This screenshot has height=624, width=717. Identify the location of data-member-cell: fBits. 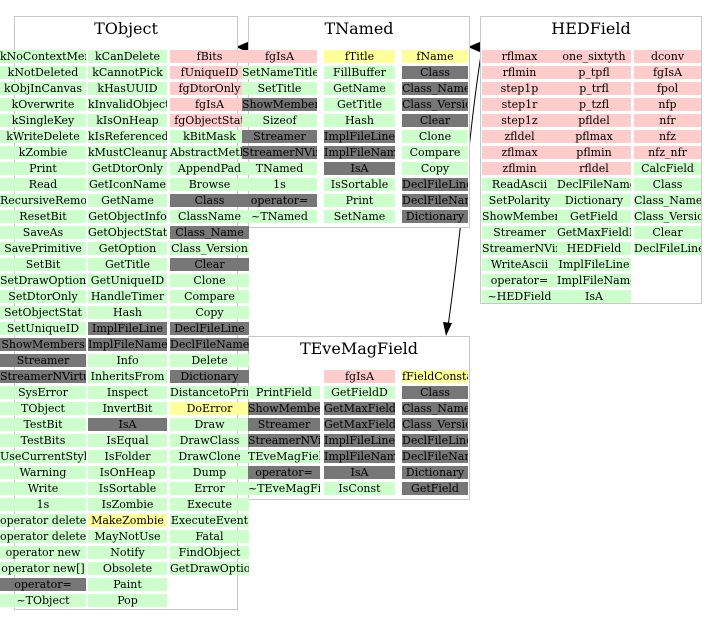
(209, 56).